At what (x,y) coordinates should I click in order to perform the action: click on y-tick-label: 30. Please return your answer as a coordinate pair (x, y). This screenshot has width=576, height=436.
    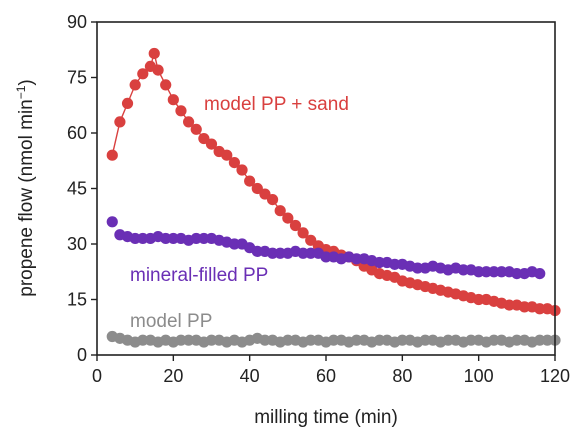
    Looking at the image, I should click on (77, 244).